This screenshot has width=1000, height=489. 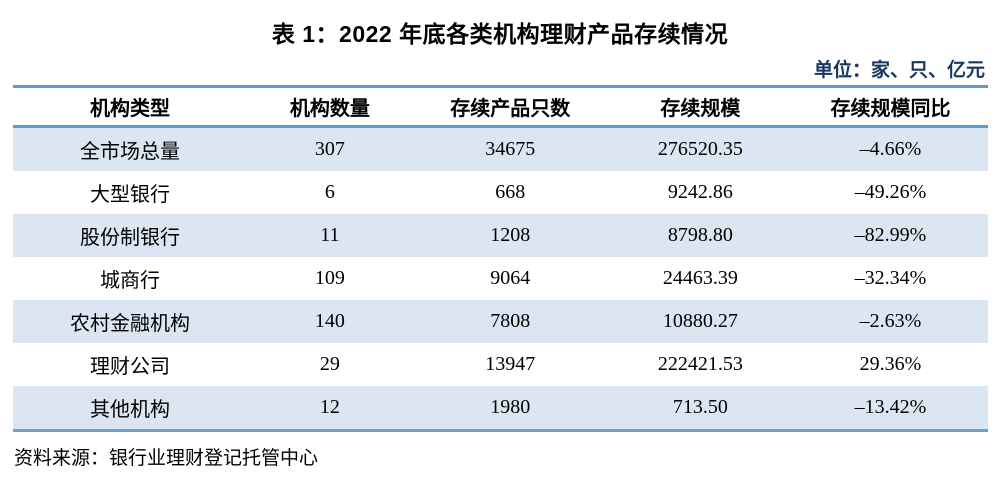 I want to click on value-cell: 8798.80, so click(x=700, y=235).